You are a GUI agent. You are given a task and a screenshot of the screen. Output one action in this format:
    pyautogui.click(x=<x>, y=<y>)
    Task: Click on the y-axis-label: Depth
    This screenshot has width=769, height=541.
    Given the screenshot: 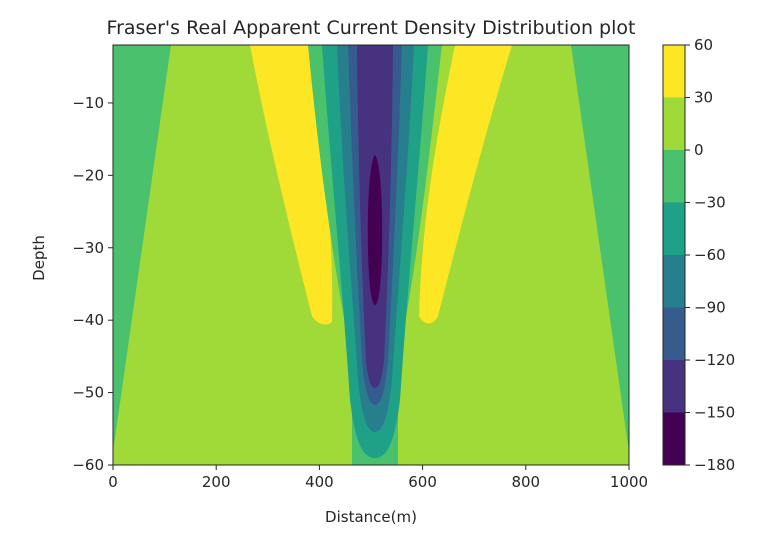 What is the action you would take?
    pyautogui.click(x=39, y=258)
    